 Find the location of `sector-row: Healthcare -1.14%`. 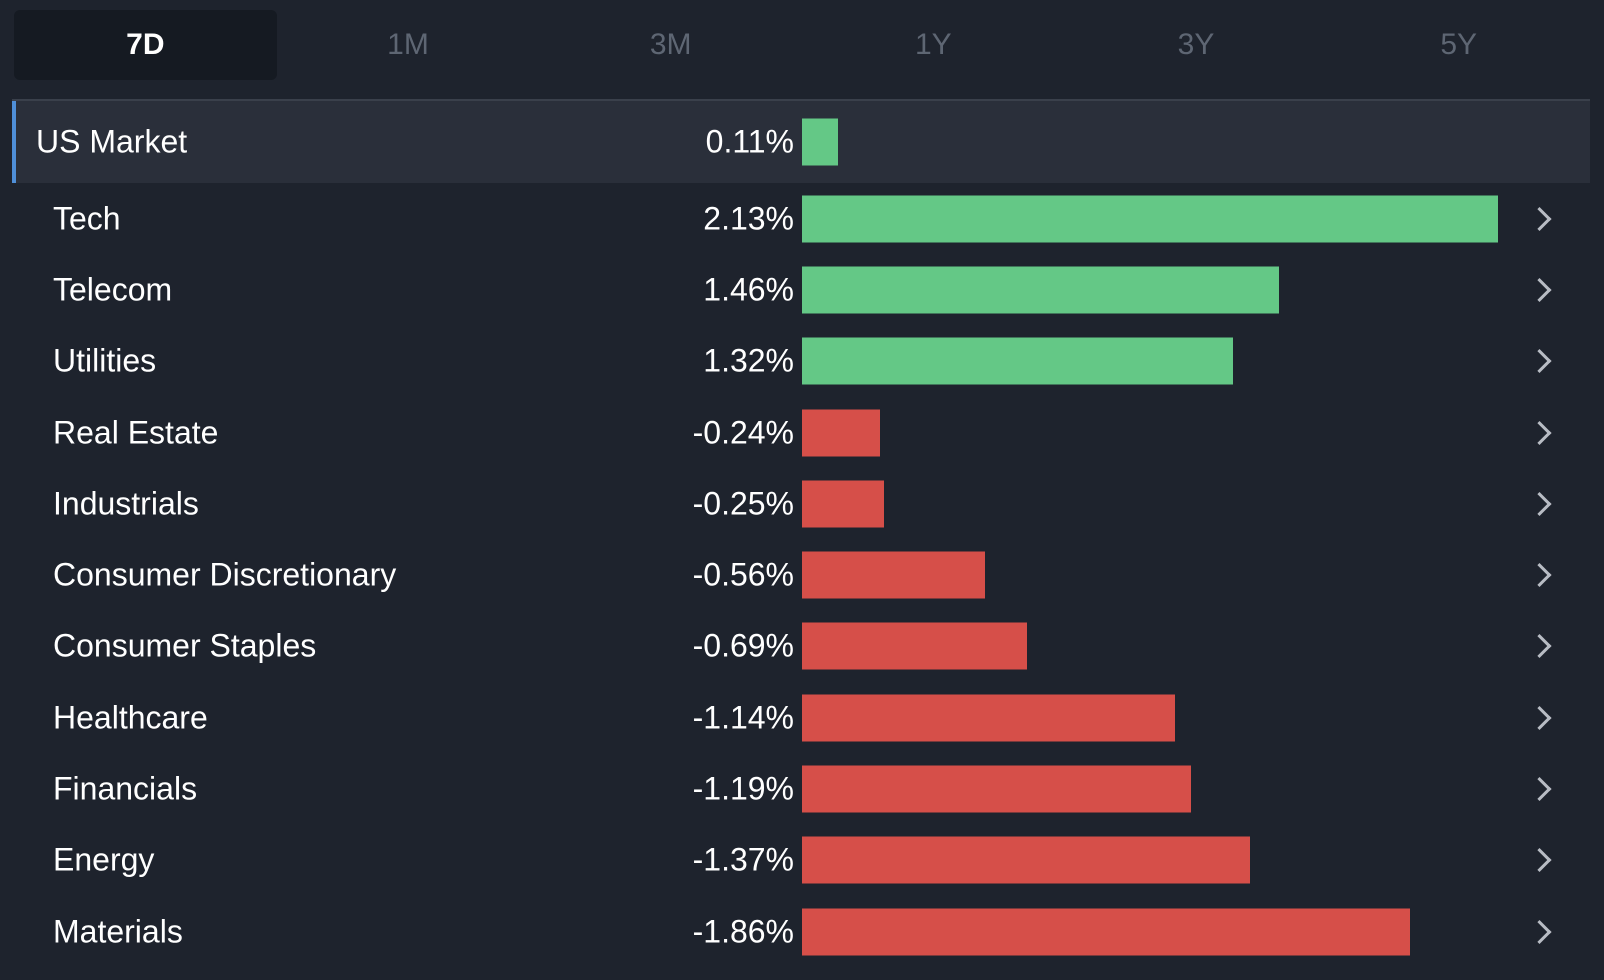

sector-row: Healthcare -1.14% is located at coordinates (801, 717).